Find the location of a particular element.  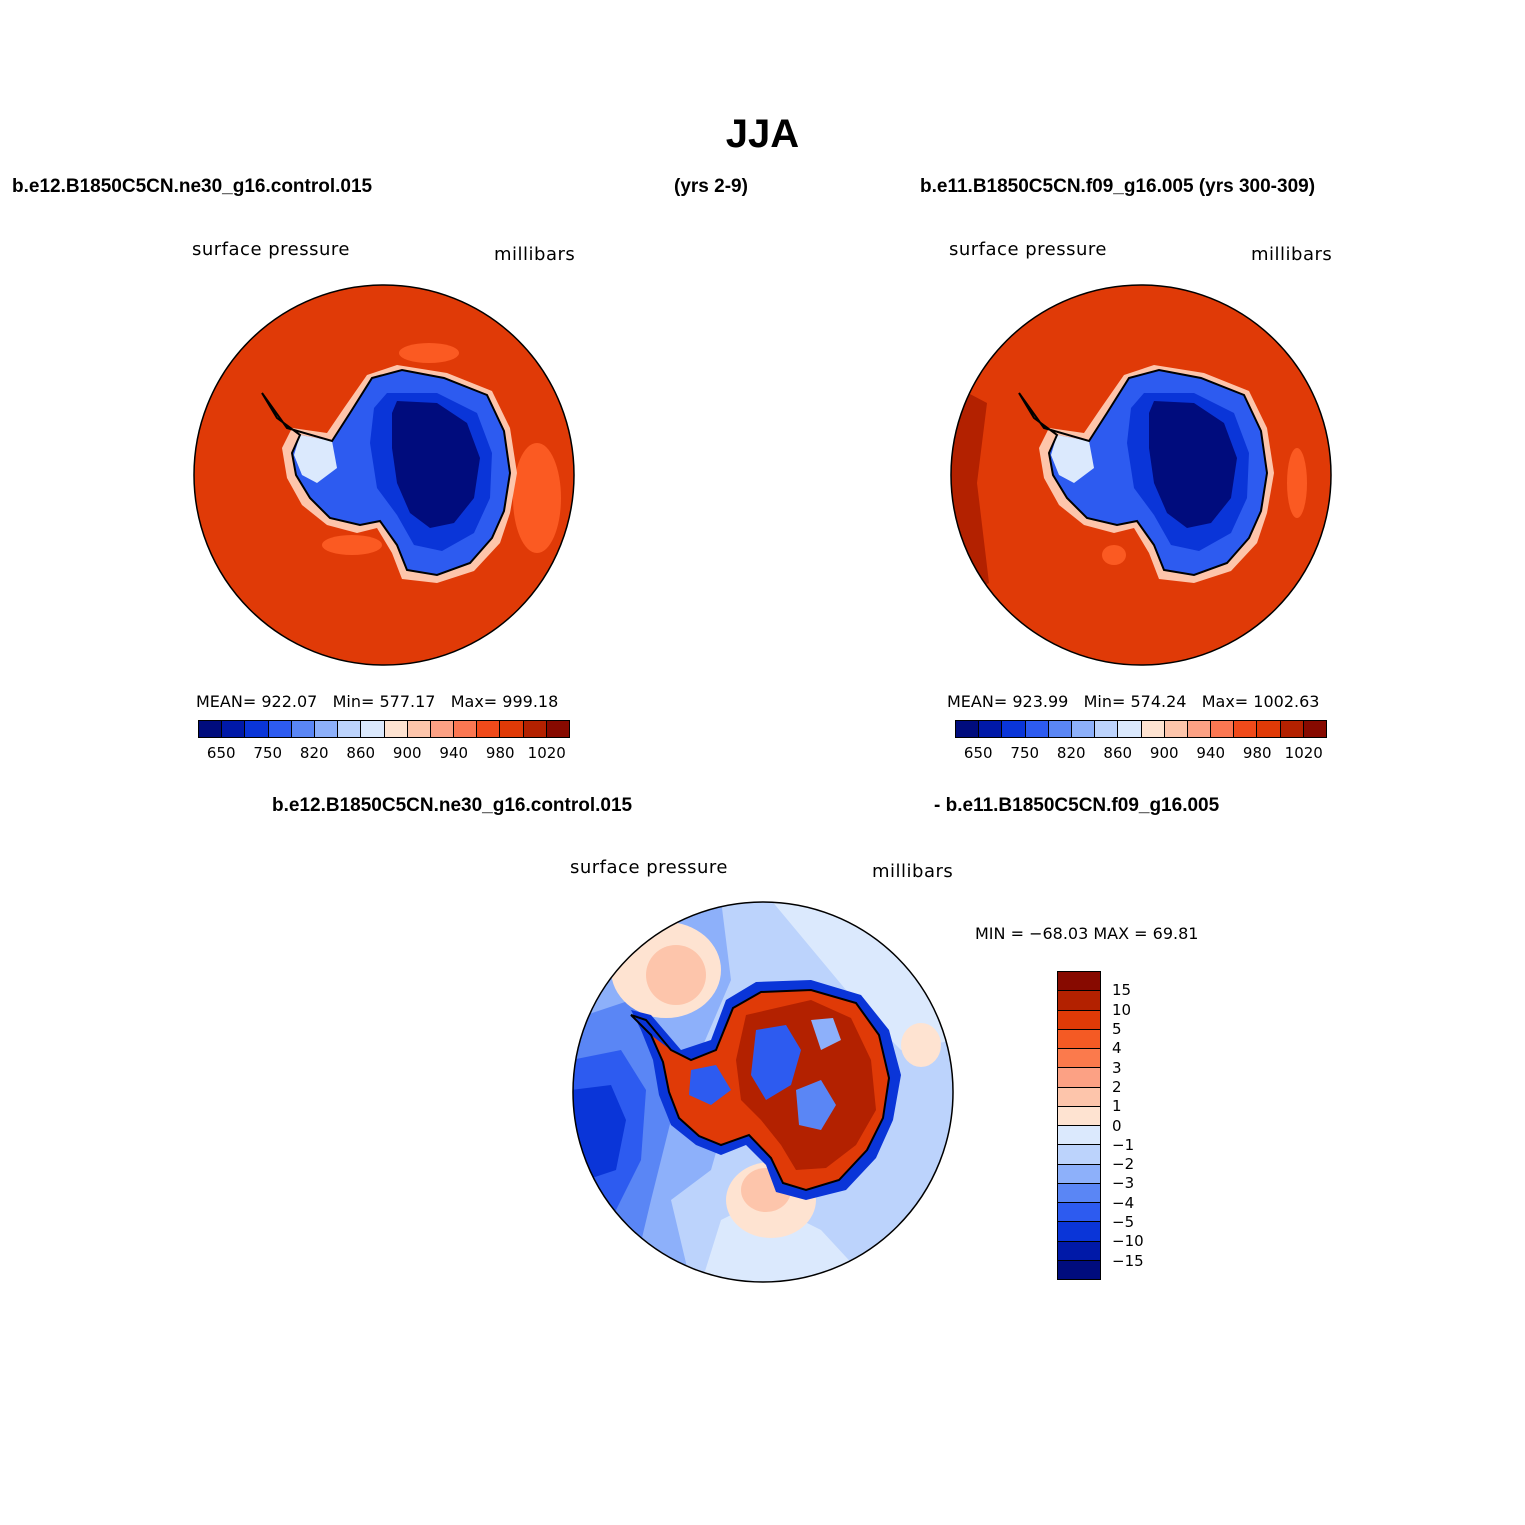

panel2-mean-label: MEAN= is located at coordinates (977, 701).